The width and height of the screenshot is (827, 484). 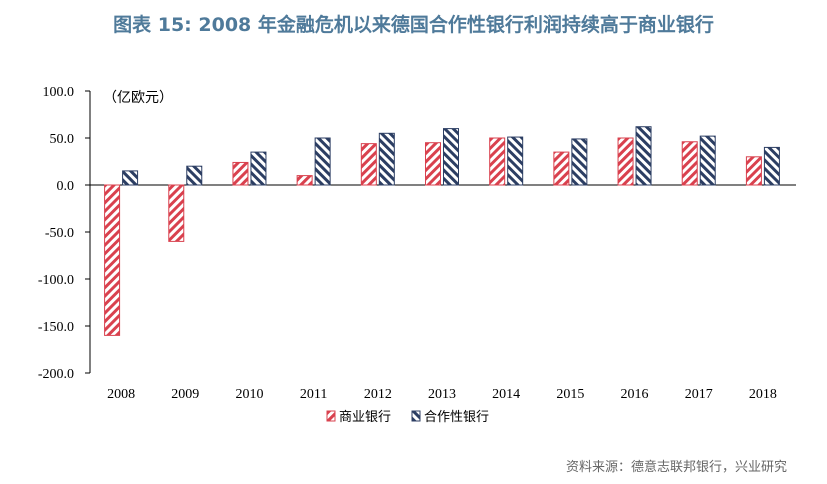 What do you see at coordinates (506, 394) in the screenshot?
I see `x-tick-label: 2014` at bounding box center [506, 394].